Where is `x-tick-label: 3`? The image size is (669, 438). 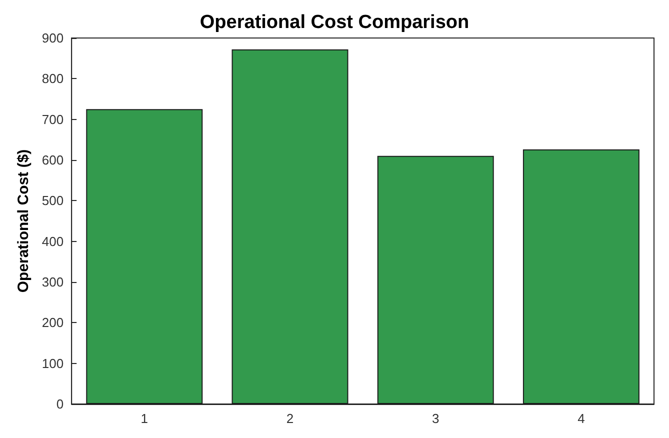
x-tick-label: 3 is located at coordinates (436, 418).